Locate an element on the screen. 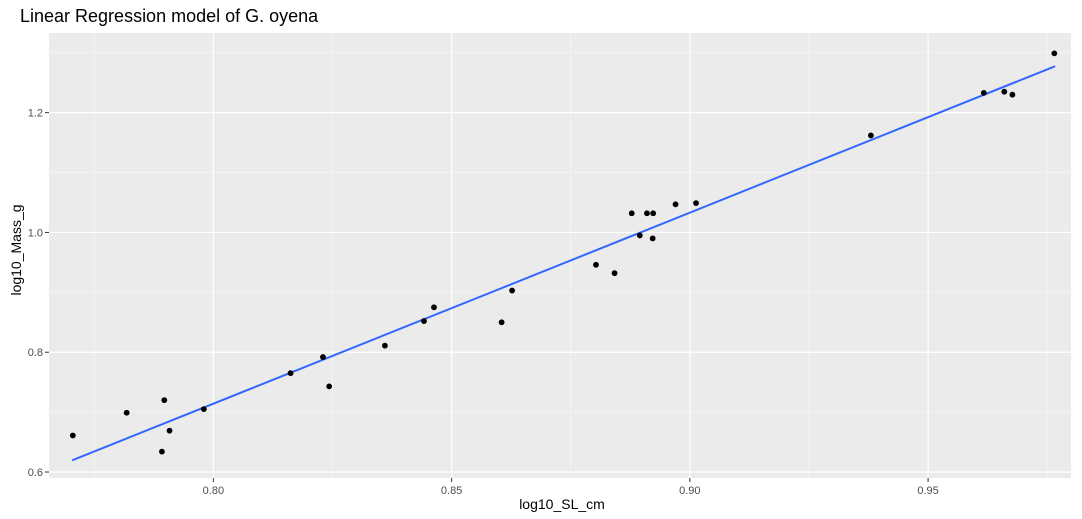  x-axis: 0.80 0.85 0.90 0.95 is located at coordinates (571, 487).